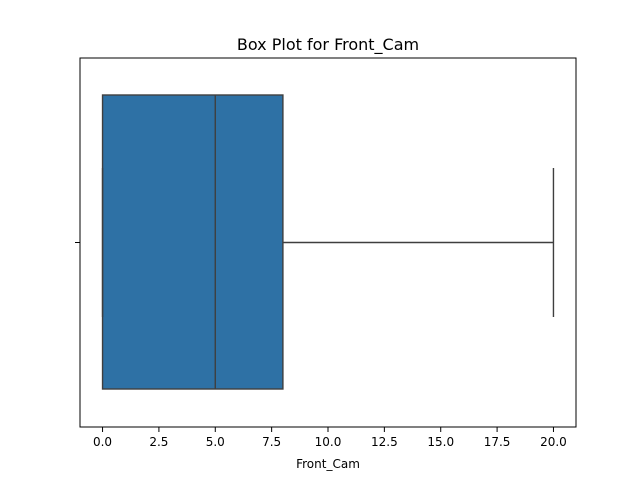 The image size is (640, 480). I want to click on x-tick-label: 5.0, so click(215, 442).